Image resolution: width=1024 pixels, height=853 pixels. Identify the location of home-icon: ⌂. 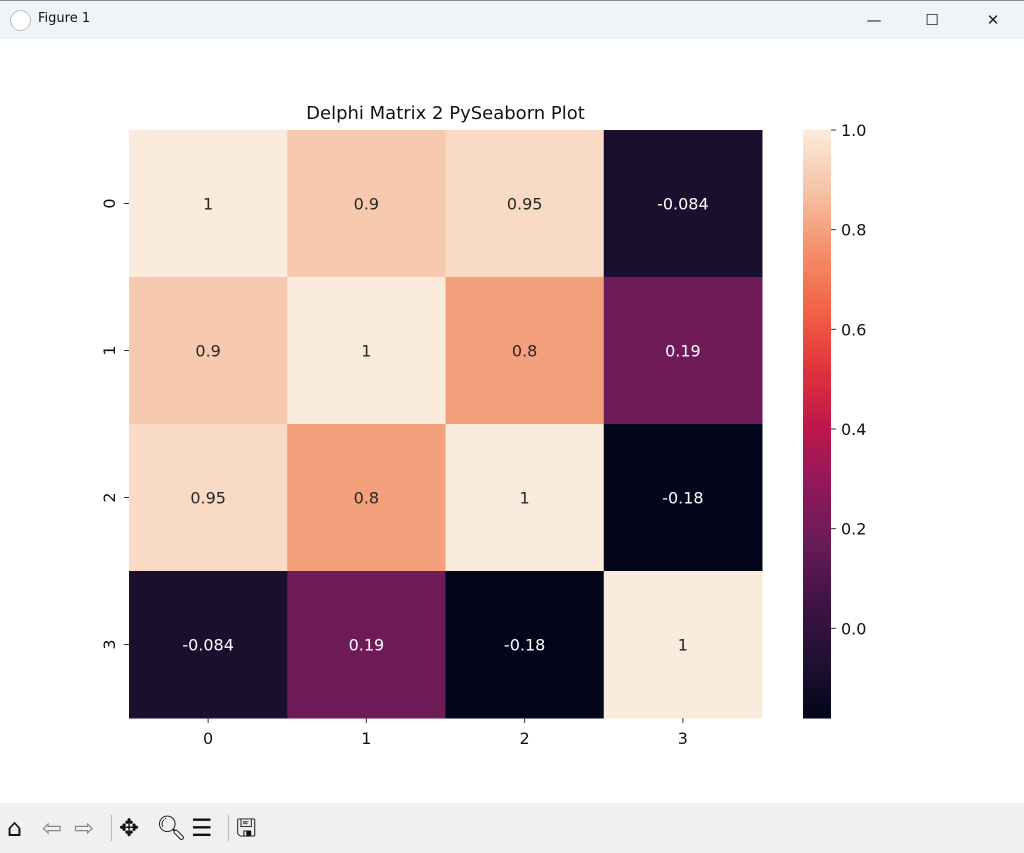
(15, 828).